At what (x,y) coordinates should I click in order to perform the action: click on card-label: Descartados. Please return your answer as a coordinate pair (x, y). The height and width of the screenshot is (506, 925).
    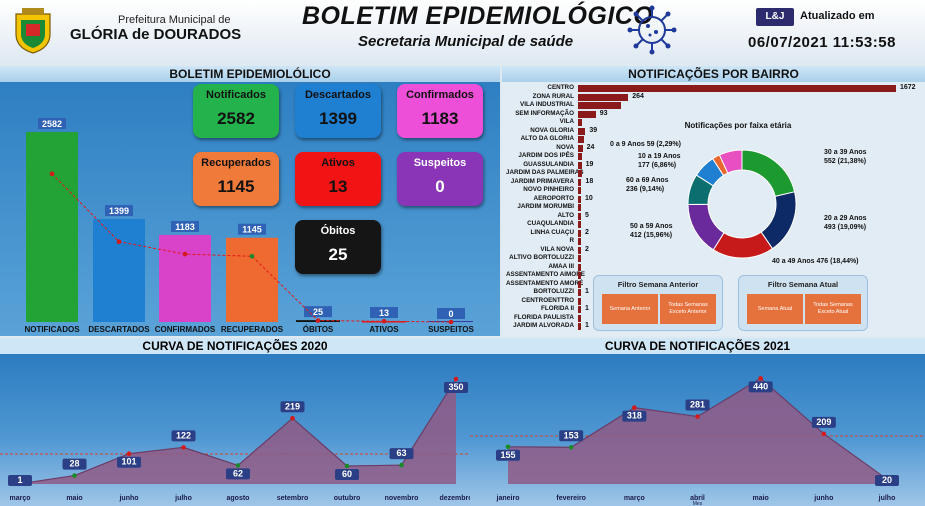
    Looking at the image, I should click on (338, 95).